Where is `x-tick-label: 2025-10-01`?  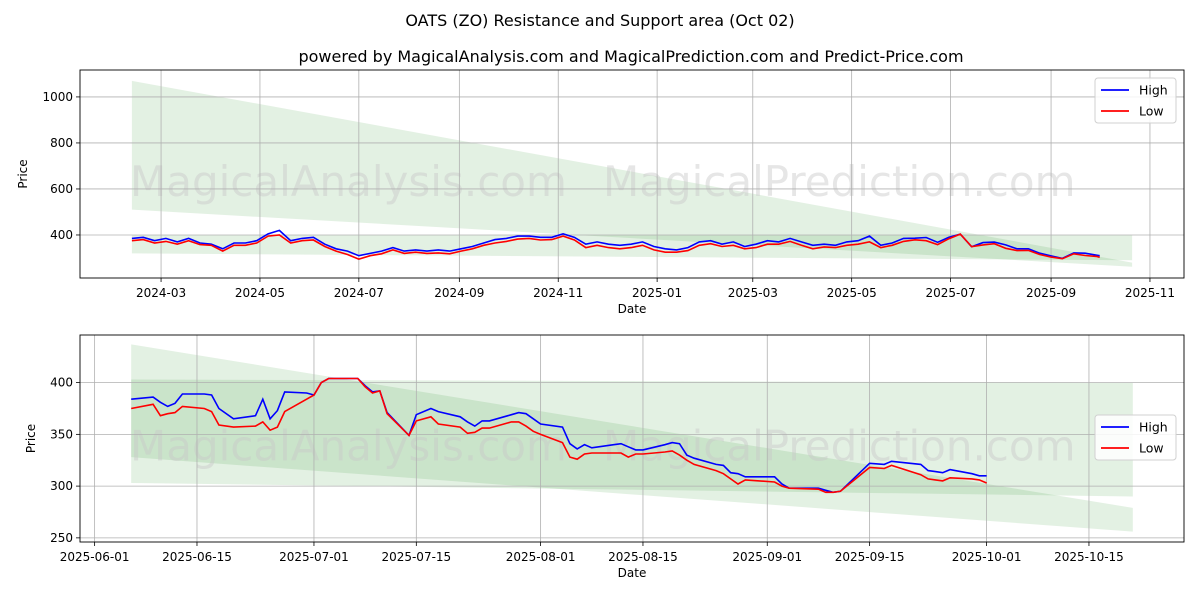 x-tick-label: 2025-10-01 is located at coordinates (987, 557).